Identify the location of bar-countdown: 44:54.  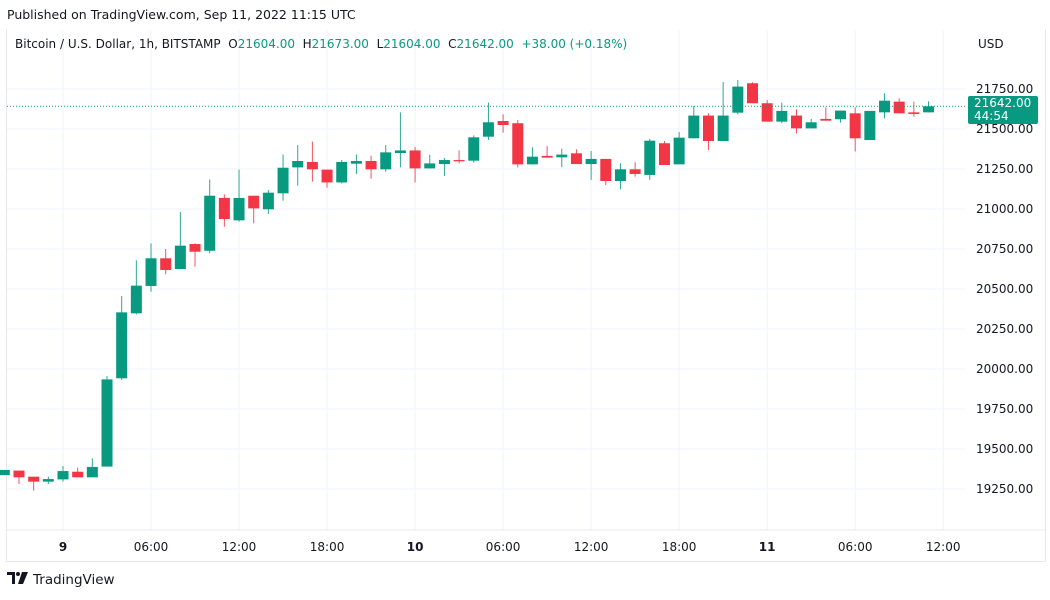
(991, 116).